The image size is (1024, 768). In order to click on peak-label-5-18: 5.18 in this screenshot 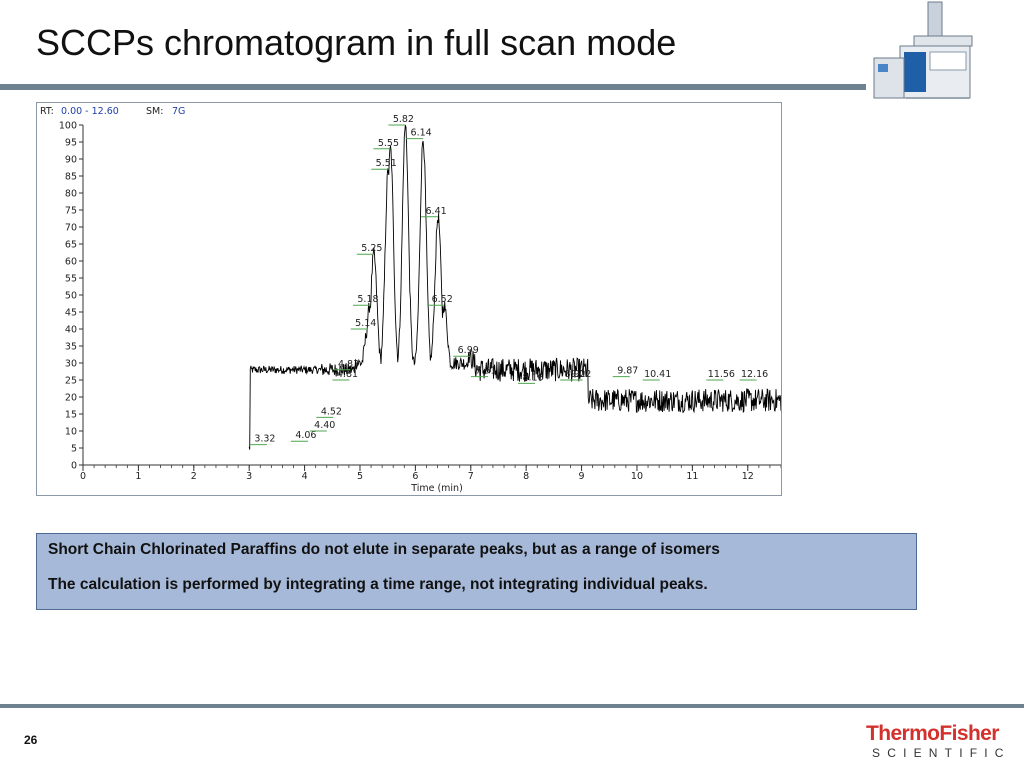, I will do `click(367, 299)`.